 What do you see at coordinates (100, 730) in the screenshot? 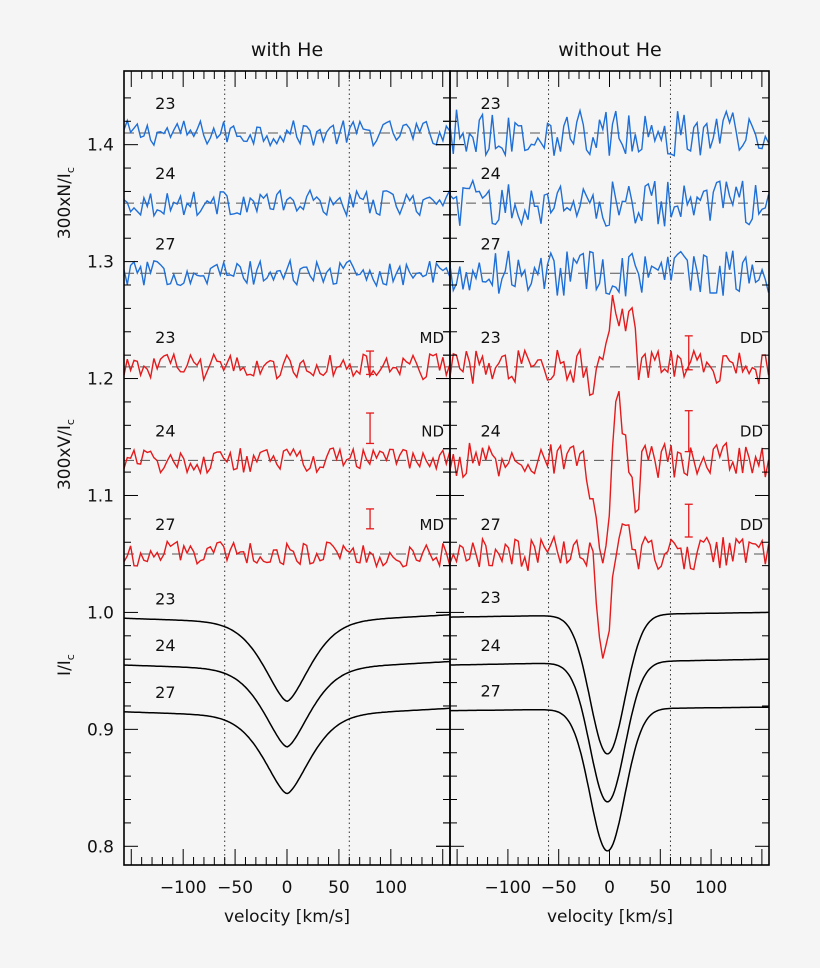
I see `y-tick-label: 0.9` at bounding box center [100, 730].